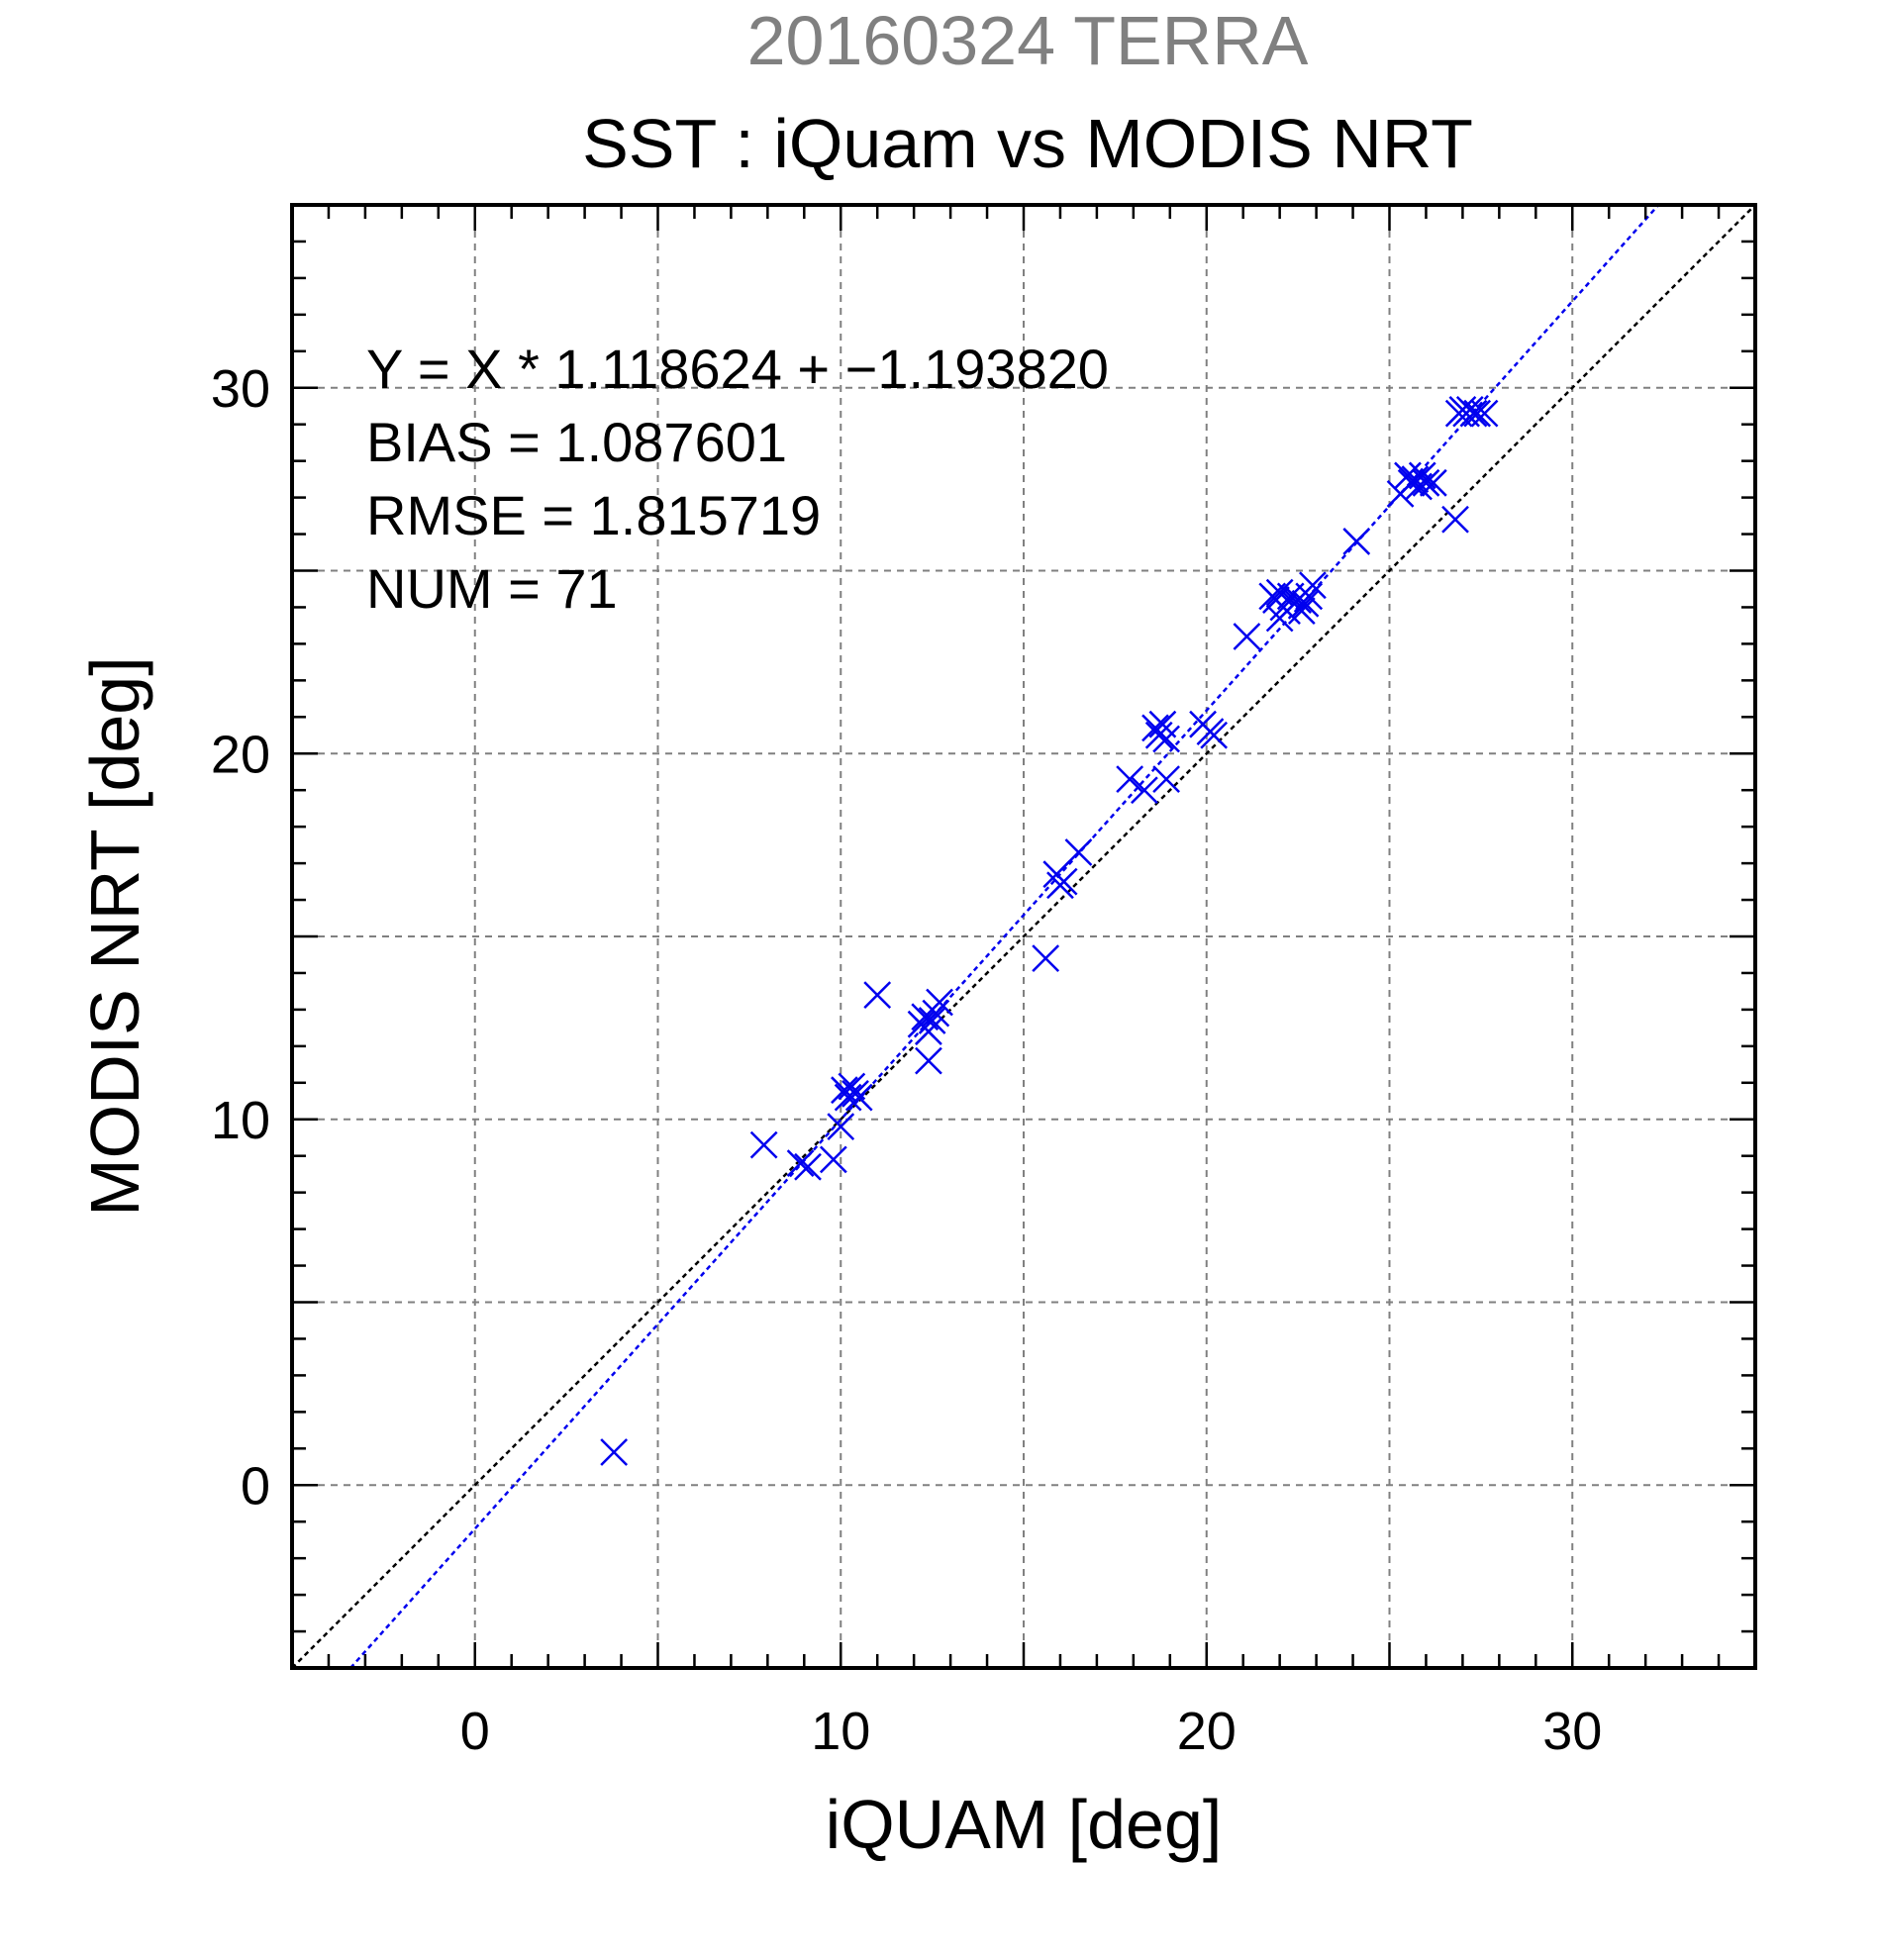 The height and width of the screenshot is (1960, 1881). I want to click on x-tick-label: 0, so click(475, 1731).